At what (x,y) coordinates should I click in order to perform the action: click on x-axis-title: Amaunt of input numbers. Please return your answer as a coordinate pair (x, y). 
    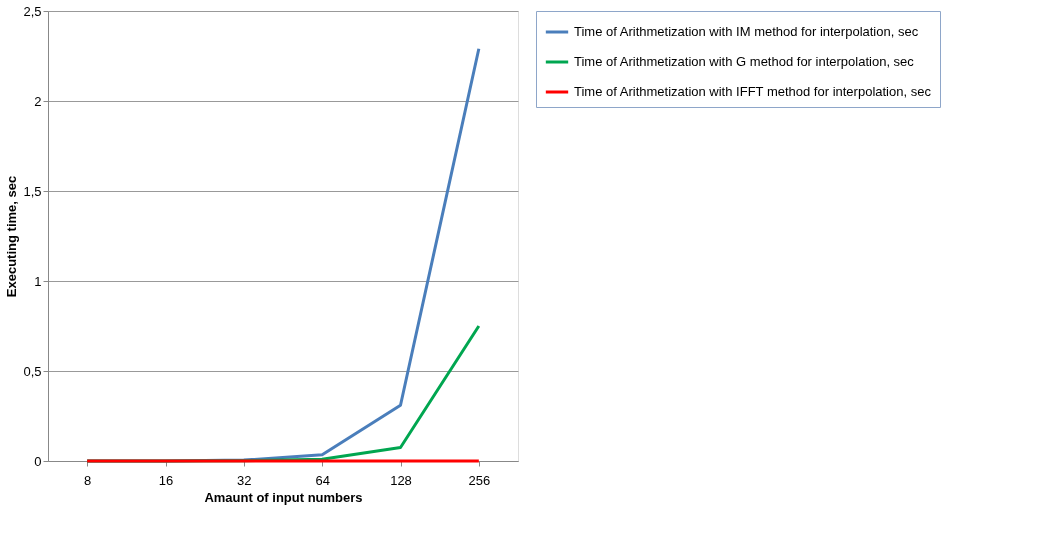
    Looking at the image, I should click on (283, 497).